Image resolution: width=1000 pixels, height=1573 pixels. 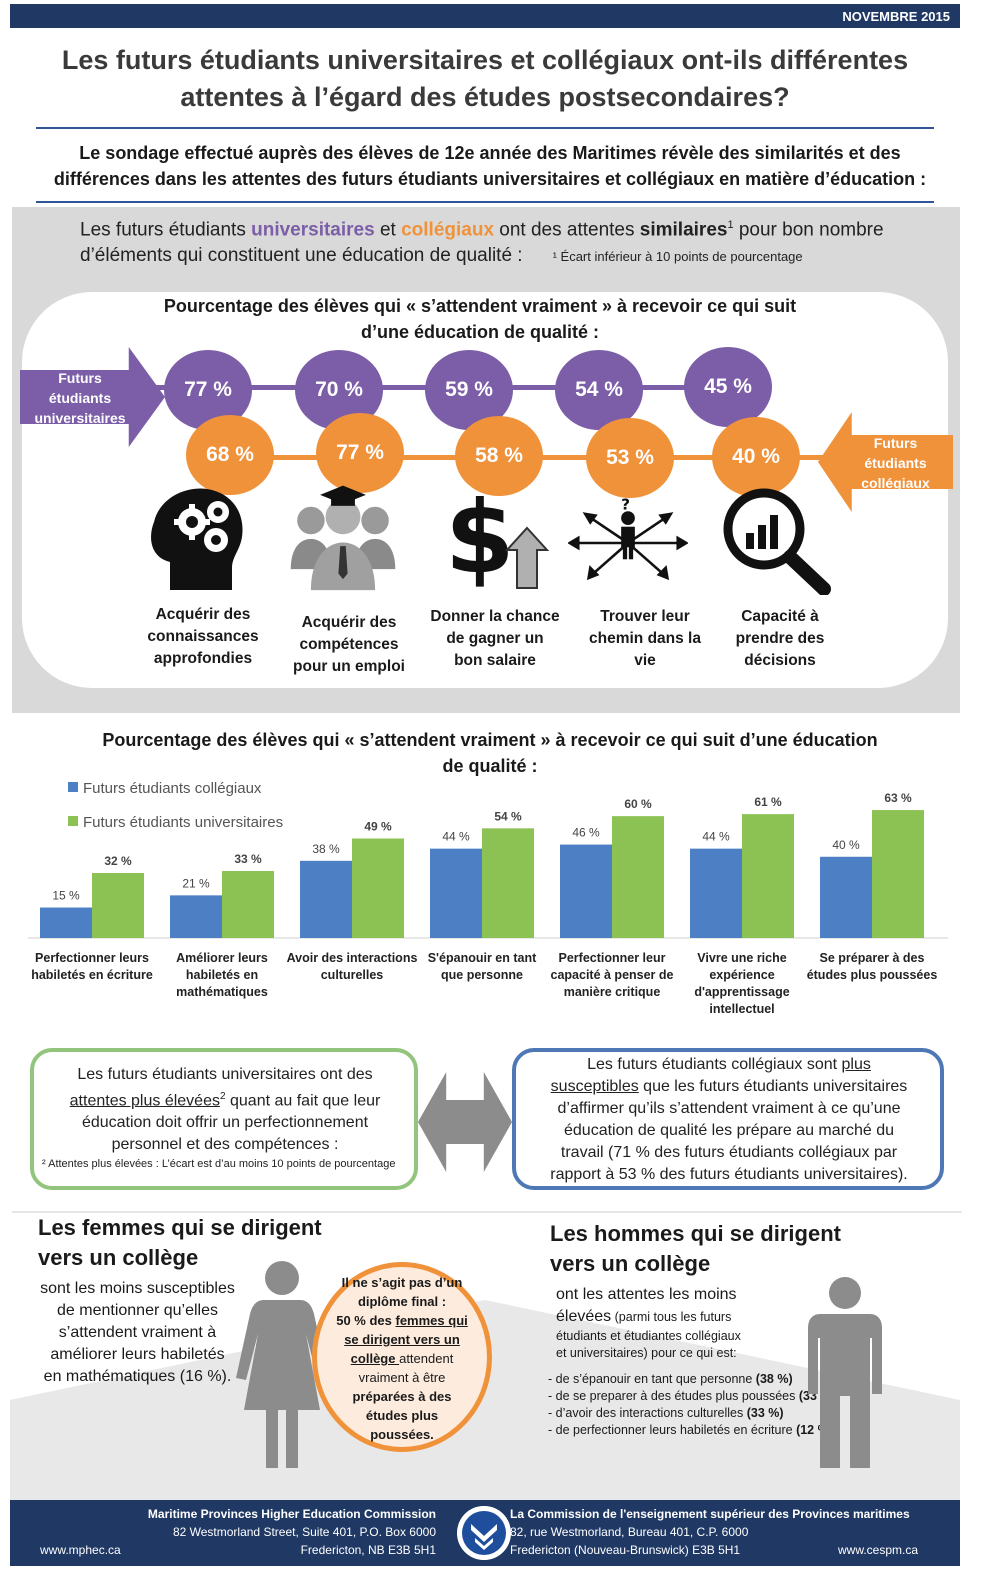 I want to click on bold-text: Il ne s’agit pas d’un, so click(x=402, y=1282).